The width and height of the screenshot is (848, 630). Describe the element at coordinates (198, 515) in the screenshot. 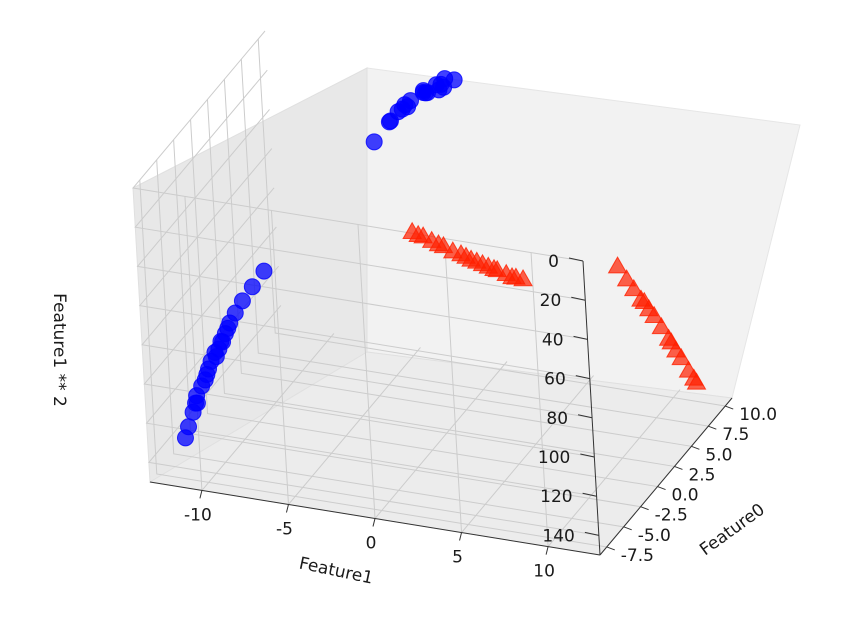

I see `y-tick-label: -10` at that location.